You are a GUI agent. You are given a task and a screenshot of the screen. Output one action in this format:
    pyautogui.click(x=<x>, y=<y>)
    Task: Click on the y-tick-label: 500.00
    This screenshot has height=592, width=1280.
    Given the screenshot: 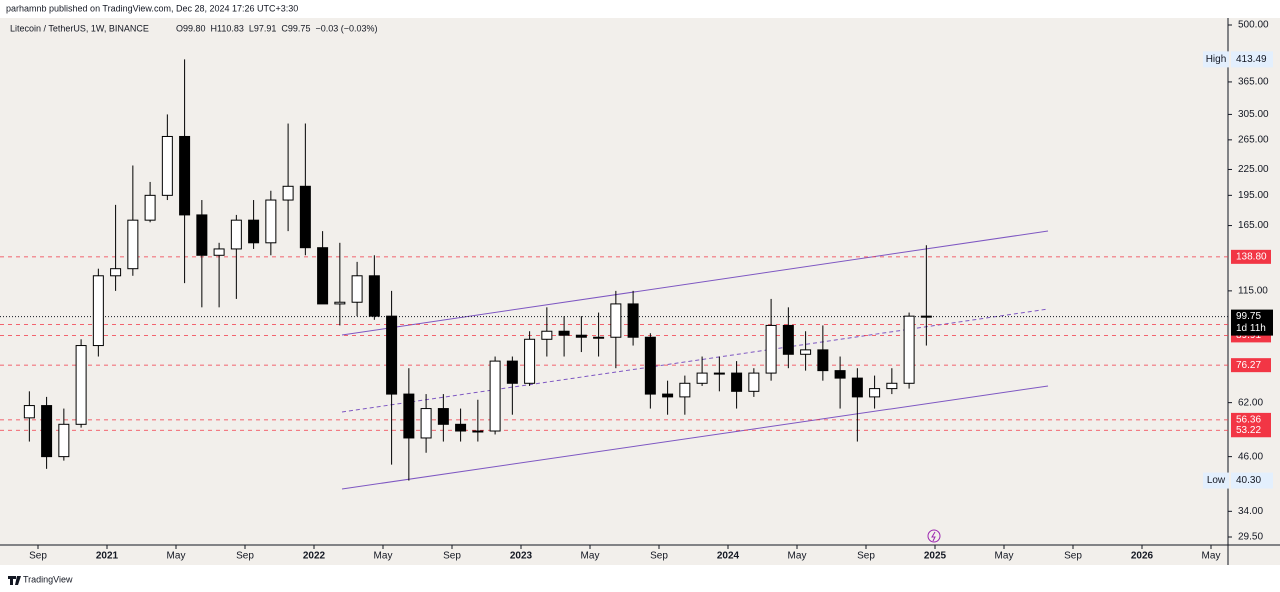 What is the action you would take?
    pyautogui.click(x=1253, y=25)
    